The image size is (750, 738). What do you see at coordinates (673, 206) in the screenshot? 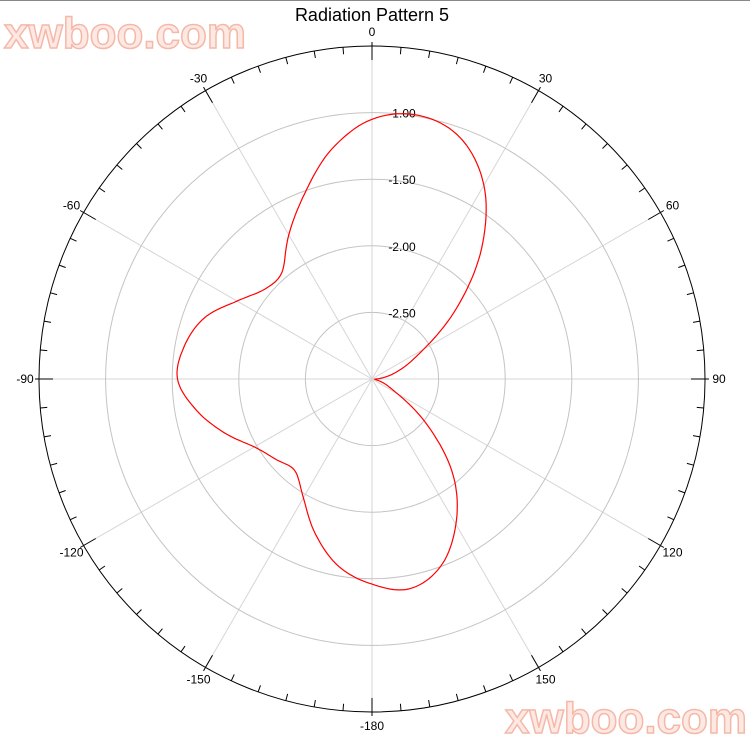
I see `angle-tick-label: 60` at bounding box center [673, 206].